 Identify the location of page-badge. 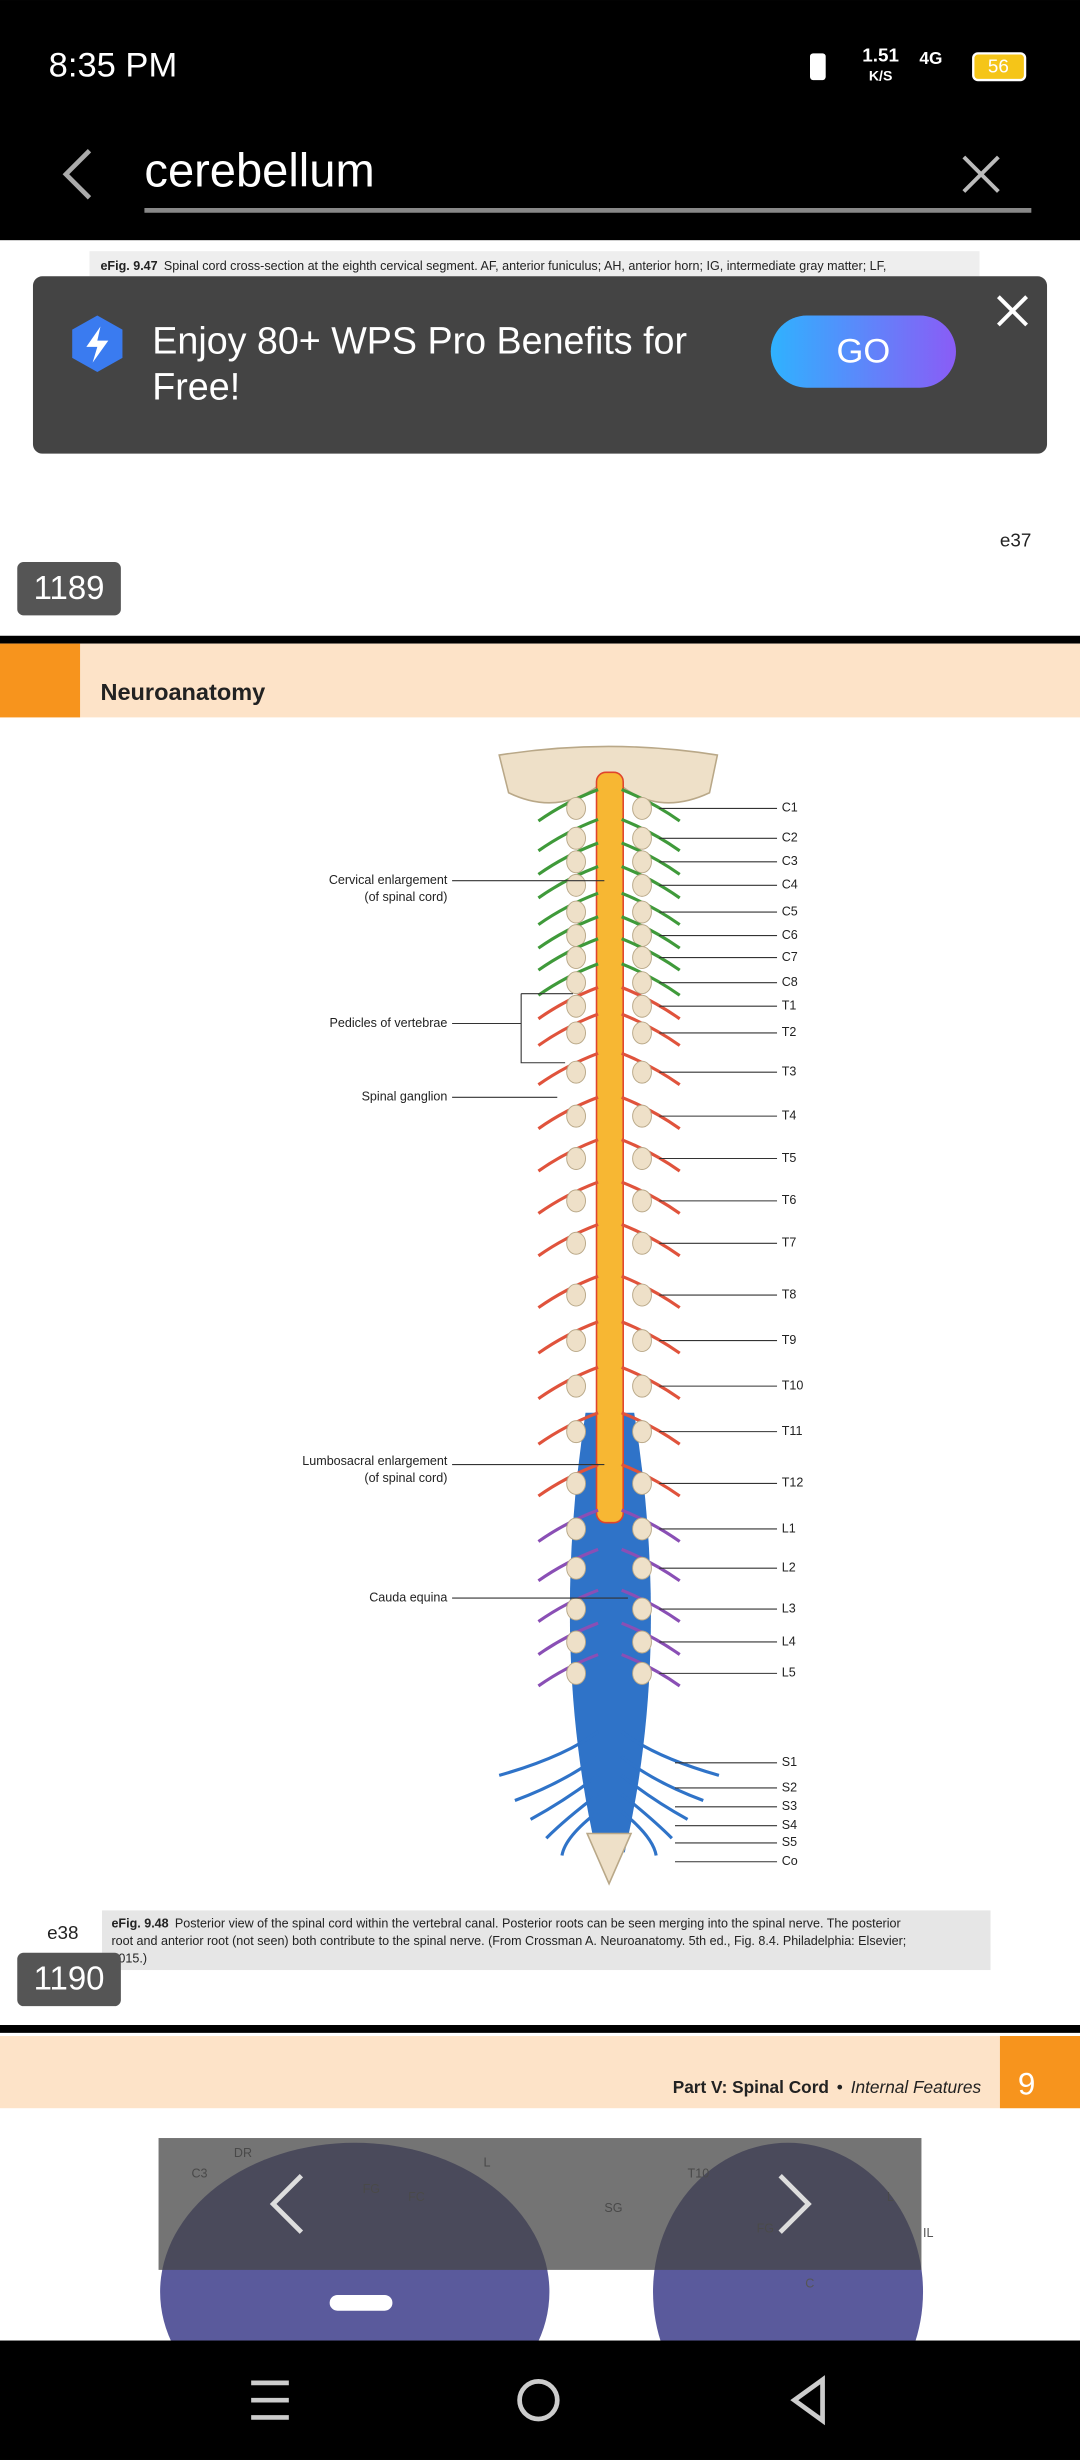
(69, 588).